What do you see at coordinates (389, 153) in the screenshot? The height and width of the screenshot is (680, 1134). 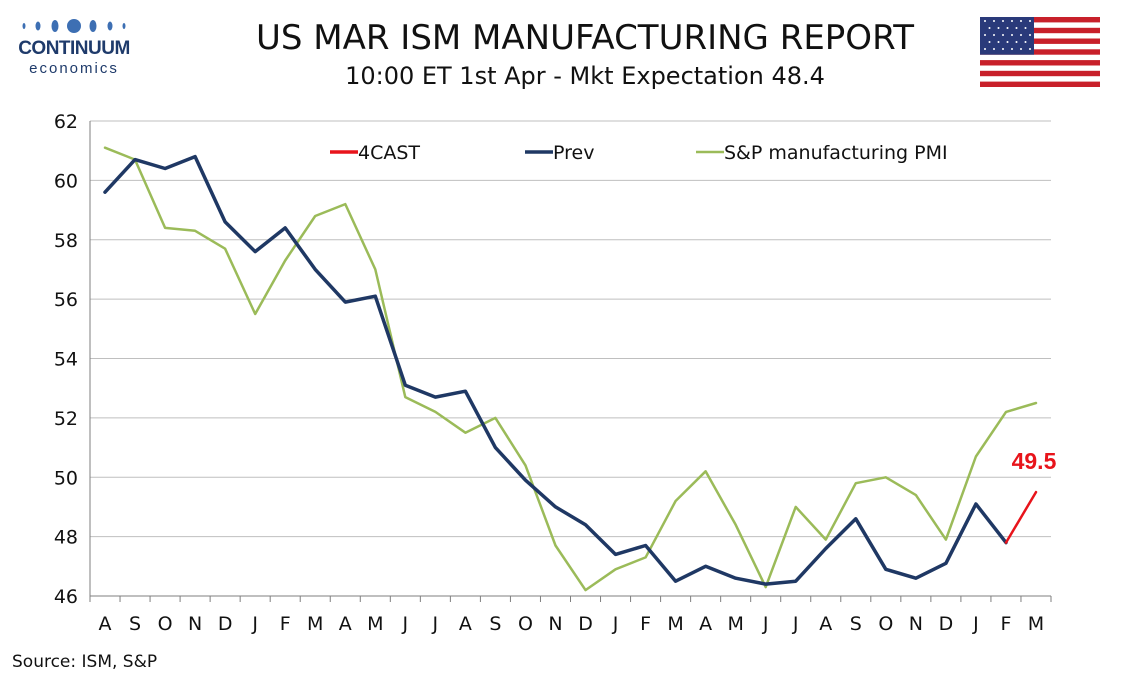 I see `legend-label: 4CAST` at bounding box center [389, 153].